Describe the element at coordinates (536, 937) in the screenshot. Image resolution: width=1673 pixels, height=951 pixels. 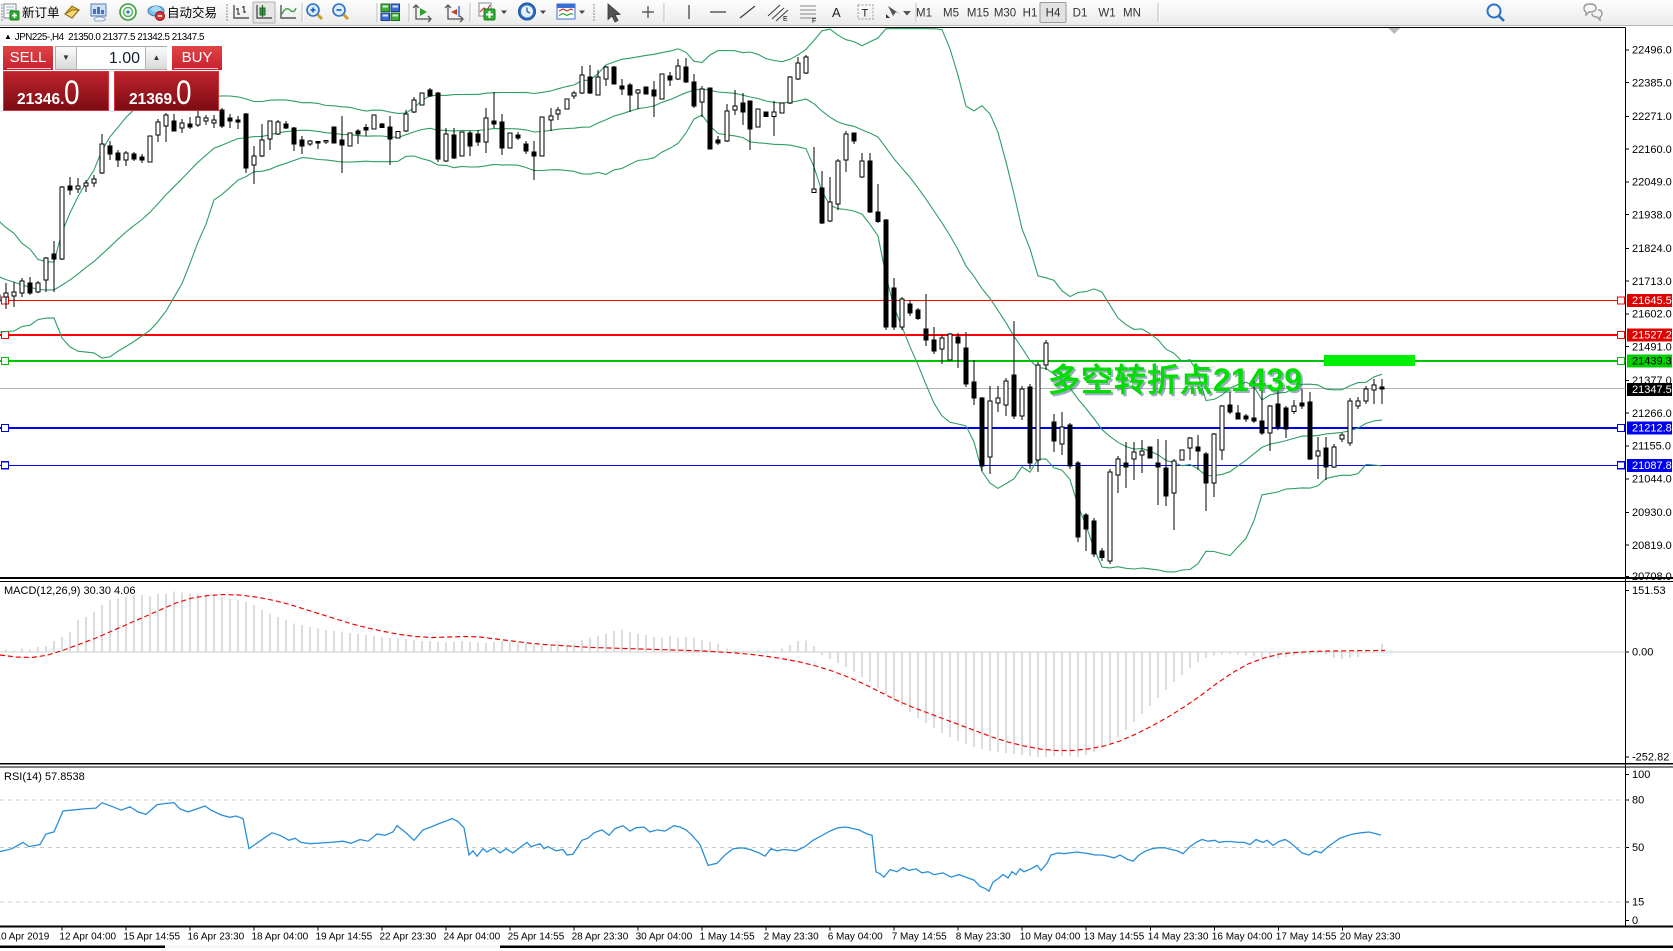
I see `svg-text: 25 Apr 14:55` at that location.